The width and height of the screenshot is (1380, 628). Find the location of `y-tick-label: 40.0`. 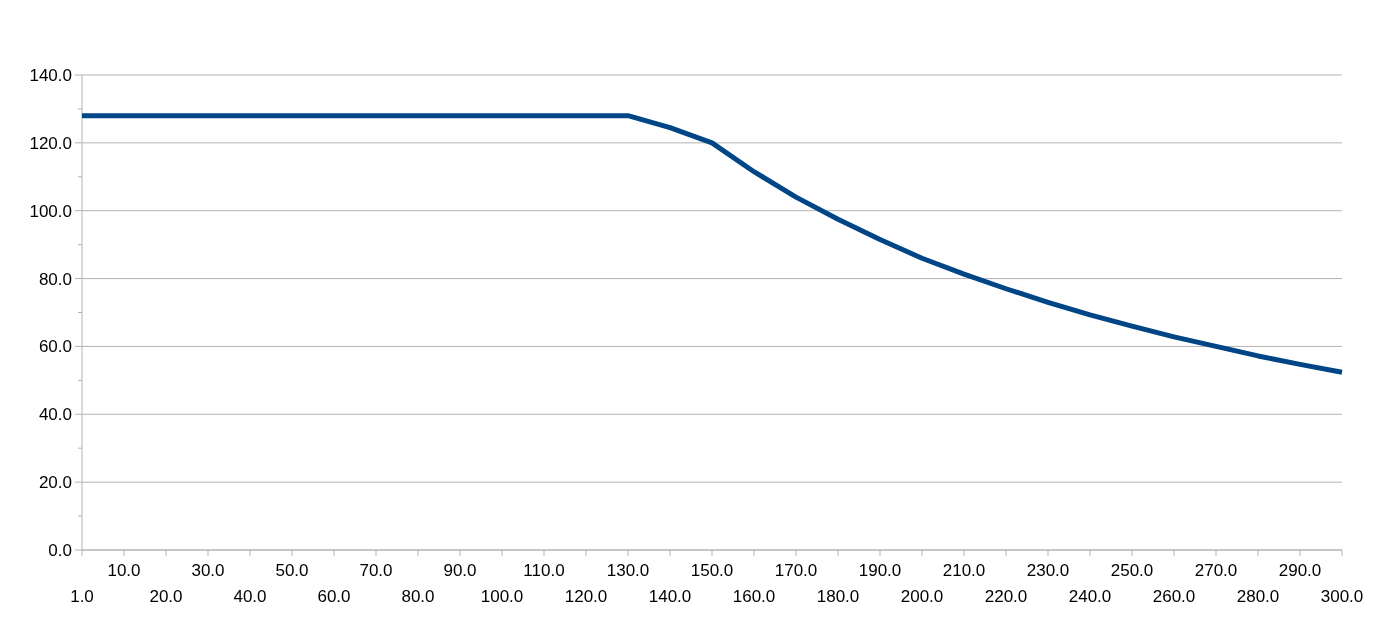

y-tick-label: 40.0 is located at coordinates (55, 415).